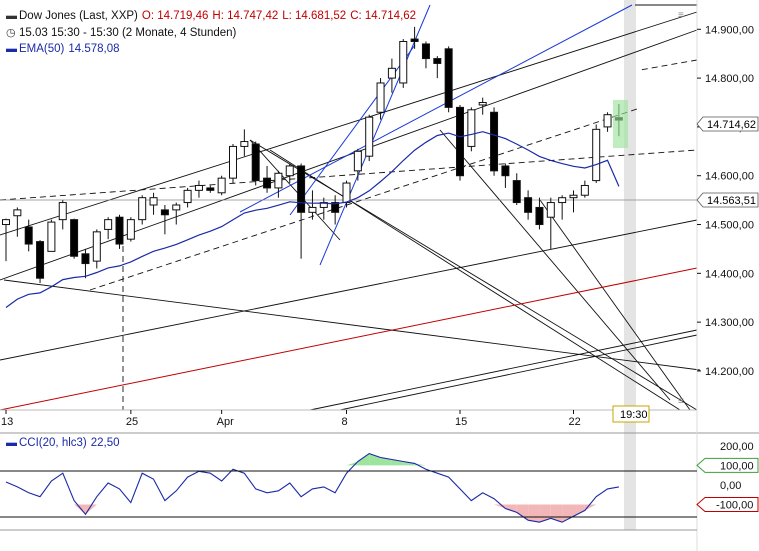 The image size is (759, 551). I want to click on price-tick-label: 14.300,00, so click(729, 323).